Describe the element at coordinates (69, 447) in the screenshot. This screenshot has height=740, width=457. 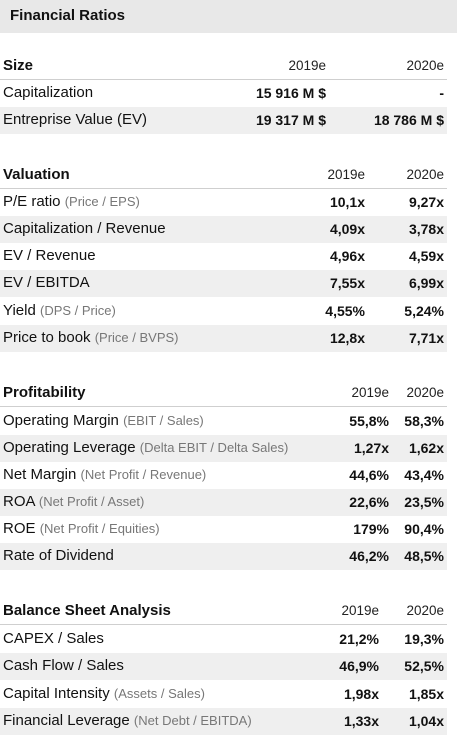
I see `row-label-main: Operating Leverage` at that location.